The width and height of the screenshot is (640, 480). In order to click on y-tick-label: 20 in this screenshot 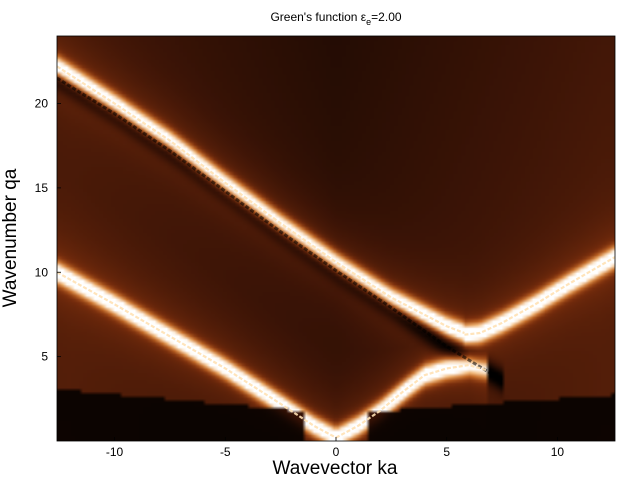, I will do `click(42, 104)`.